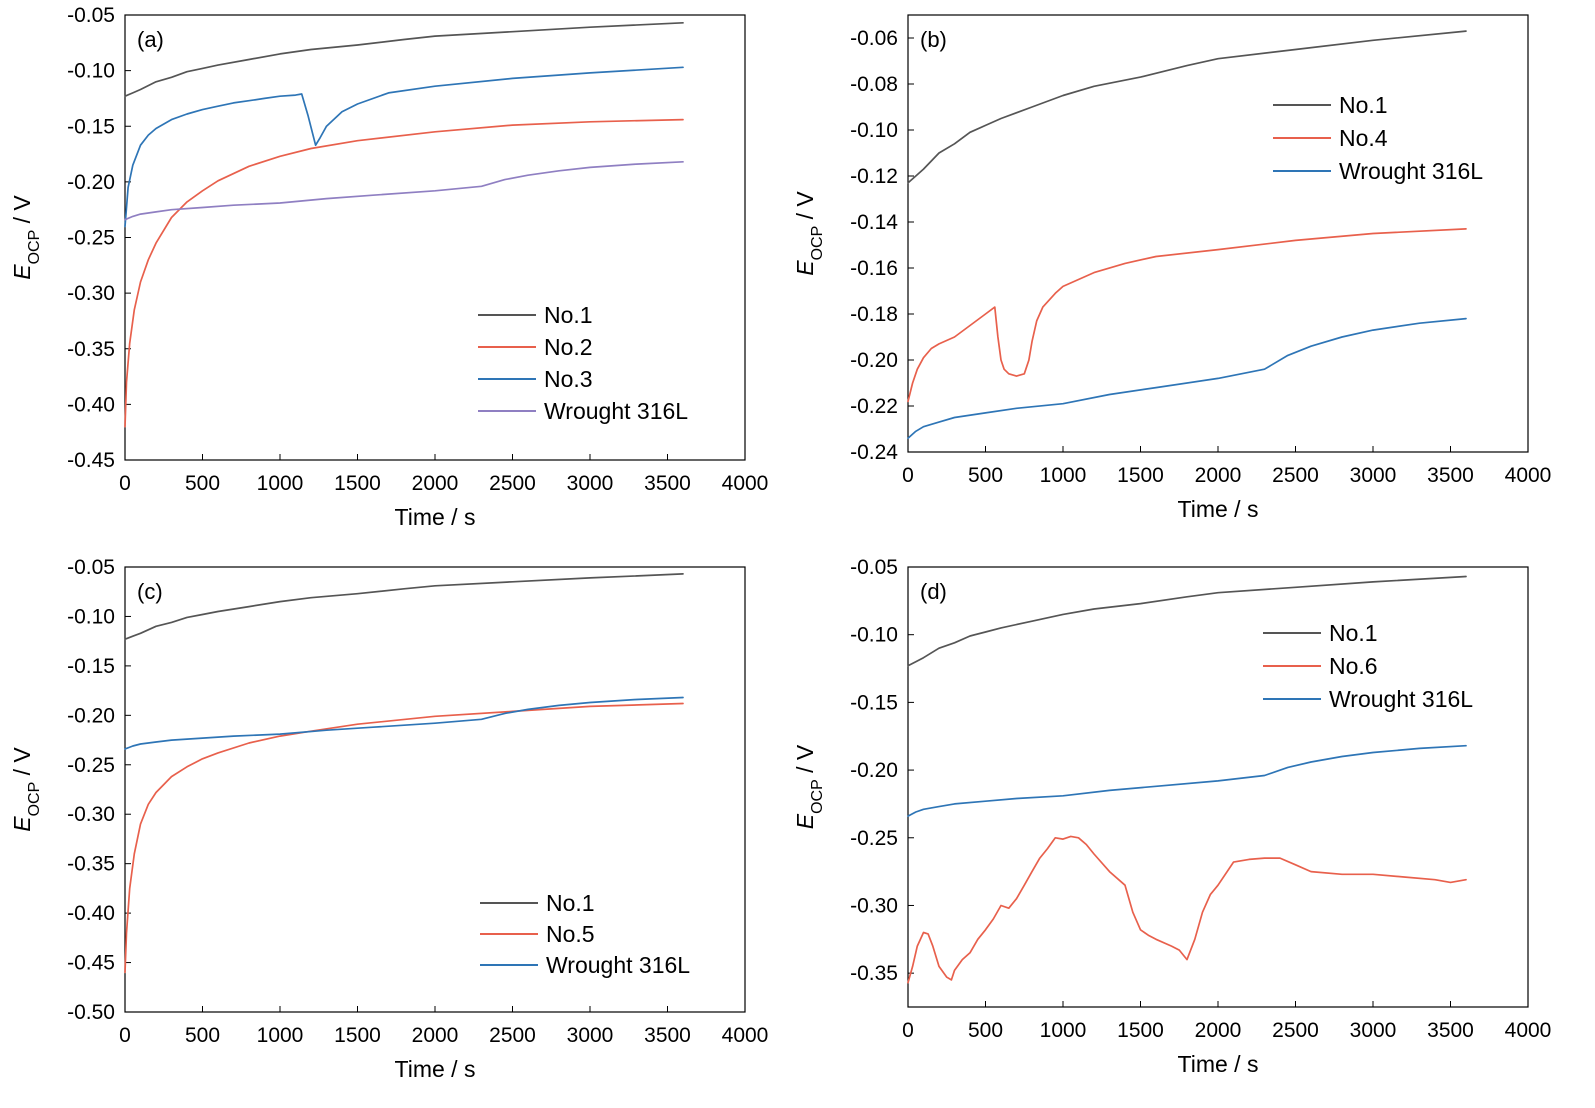  What do you see at coordinates (570, 934) in the screenshot?
I see `legend-label: No.5` at bounding box center [570, 934].